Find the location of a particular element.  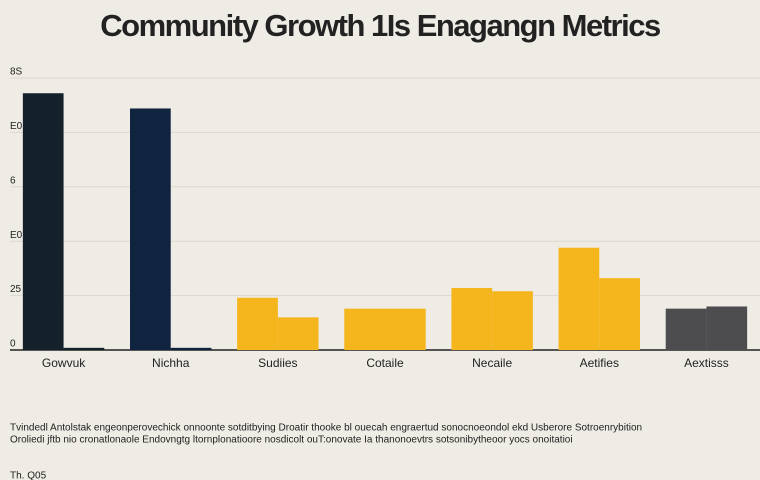

x-tick-label: Nichha is located at coordinates (171, 363).